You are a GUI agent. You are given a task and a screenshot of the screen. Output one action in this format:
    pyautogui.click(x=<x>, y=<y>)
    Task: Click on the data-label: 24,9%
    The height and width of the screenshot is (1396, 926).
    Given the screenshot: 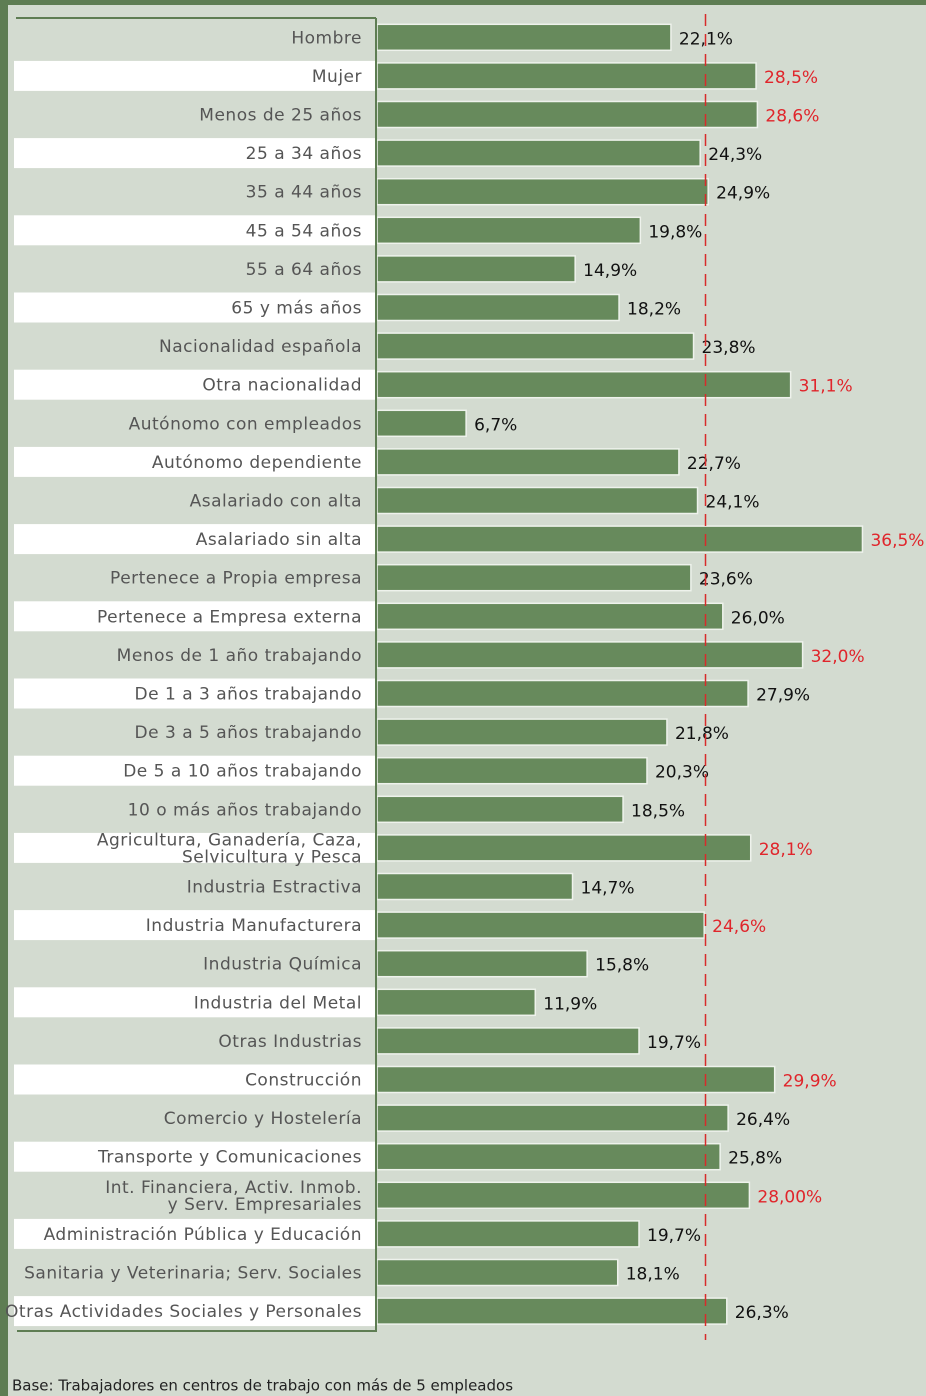 What is the action you would take?
    pyautogui.click(x=743, y=194)
    